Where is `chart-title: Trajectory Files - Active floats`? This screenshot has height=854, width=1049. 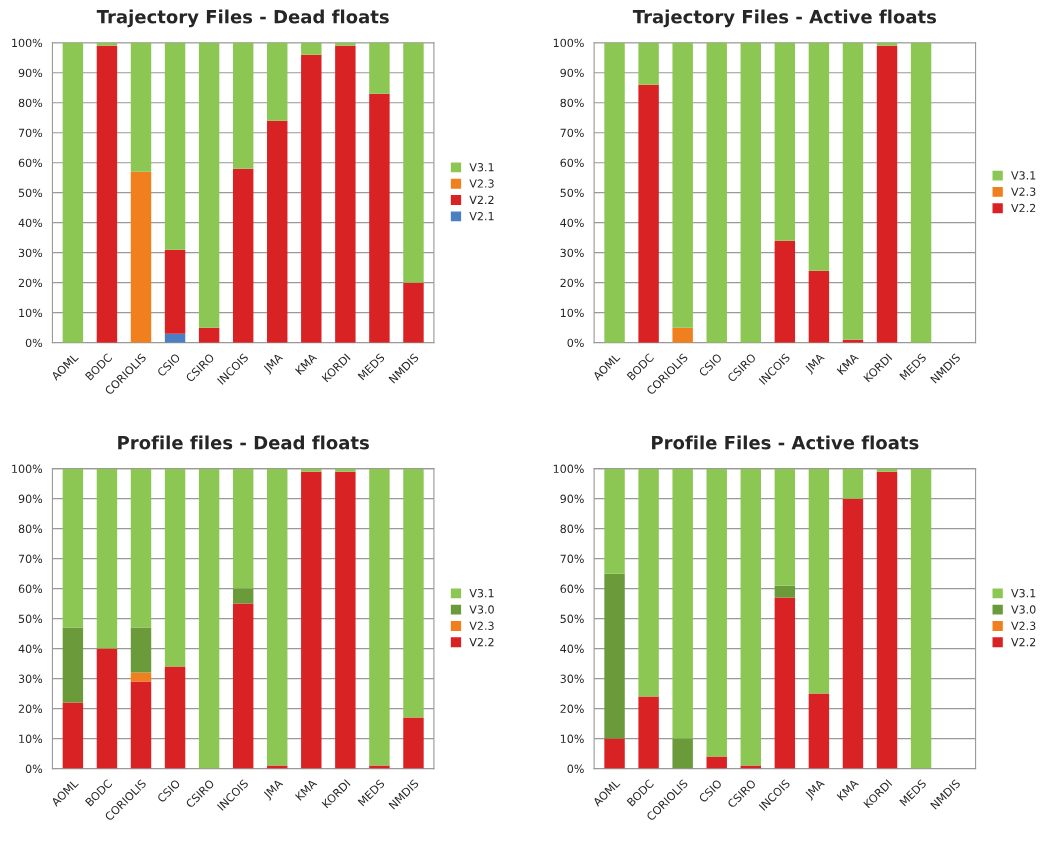
chart-title: Trajectory Files - Active floats is located at coordinates (784, 18).